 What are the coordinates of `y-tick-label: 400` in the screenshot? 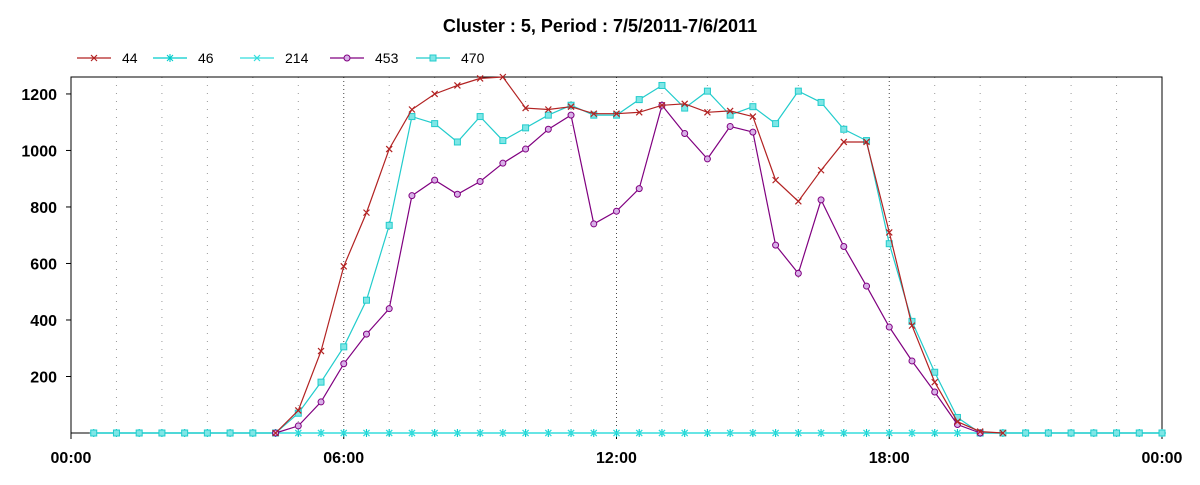 It's located at (43, 321).